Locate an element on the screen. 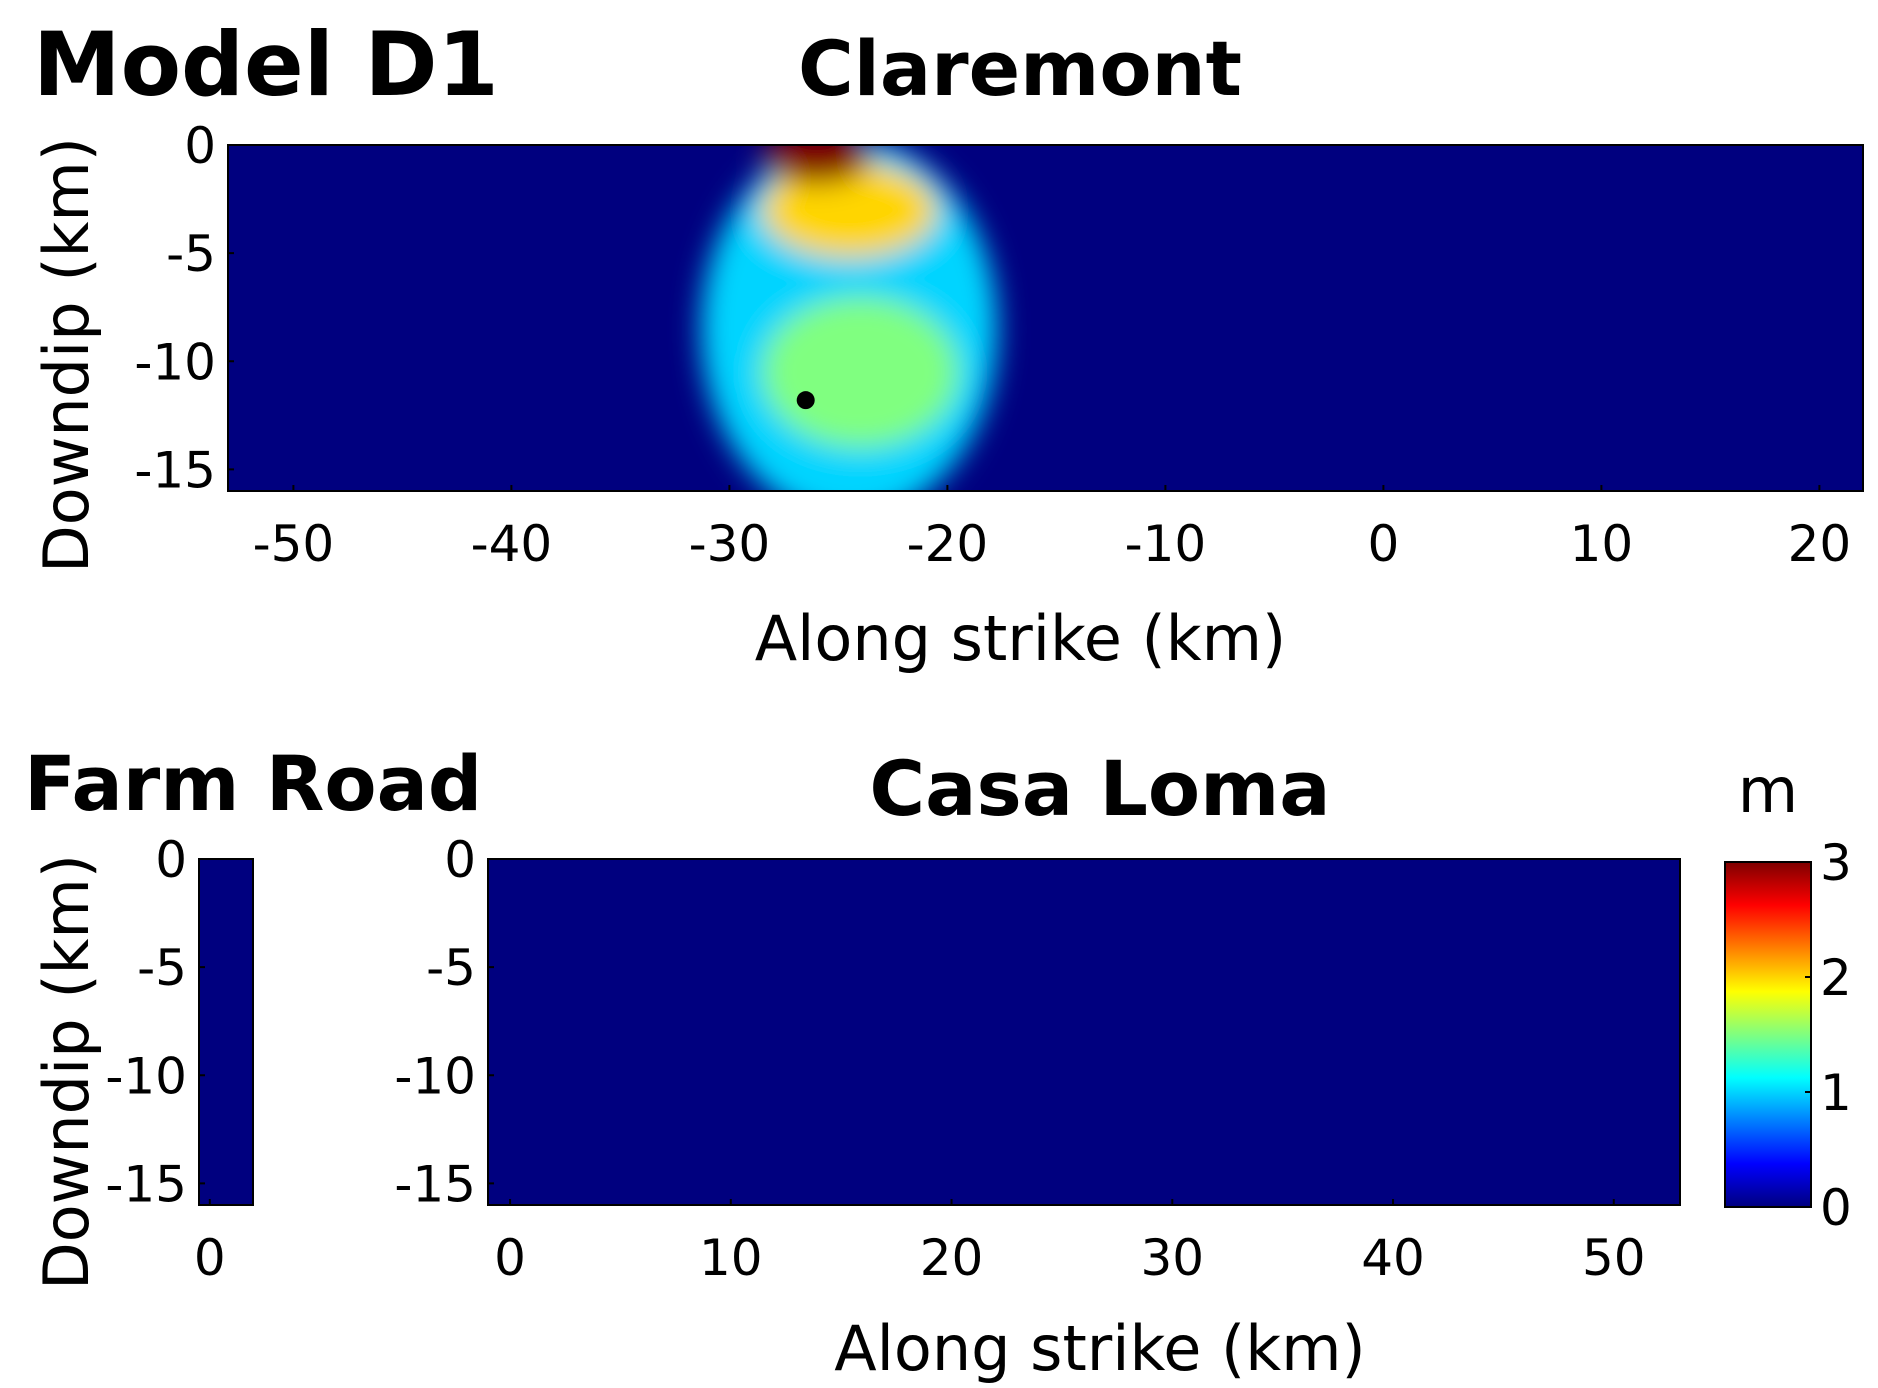 The width and height of the screenshot is (1878, 1388). x-tick-label: 30 is located at coordinates (1172, 1258).